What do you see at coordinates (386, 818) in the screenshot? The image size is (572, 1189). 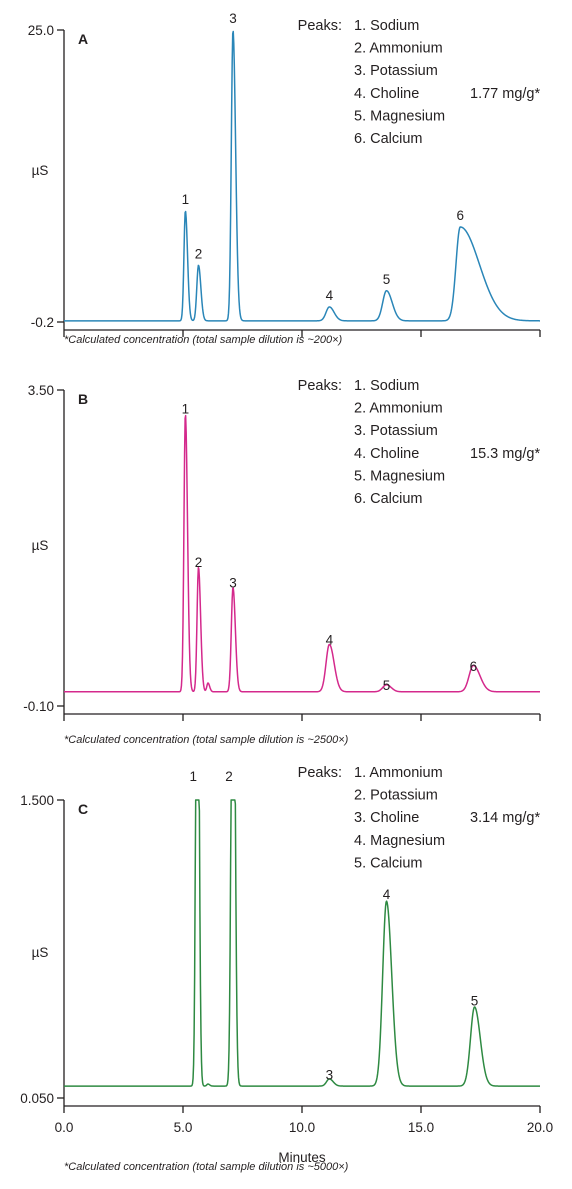 I see `peak-list-item: 3. Choline` at bounding box center [386, 818].